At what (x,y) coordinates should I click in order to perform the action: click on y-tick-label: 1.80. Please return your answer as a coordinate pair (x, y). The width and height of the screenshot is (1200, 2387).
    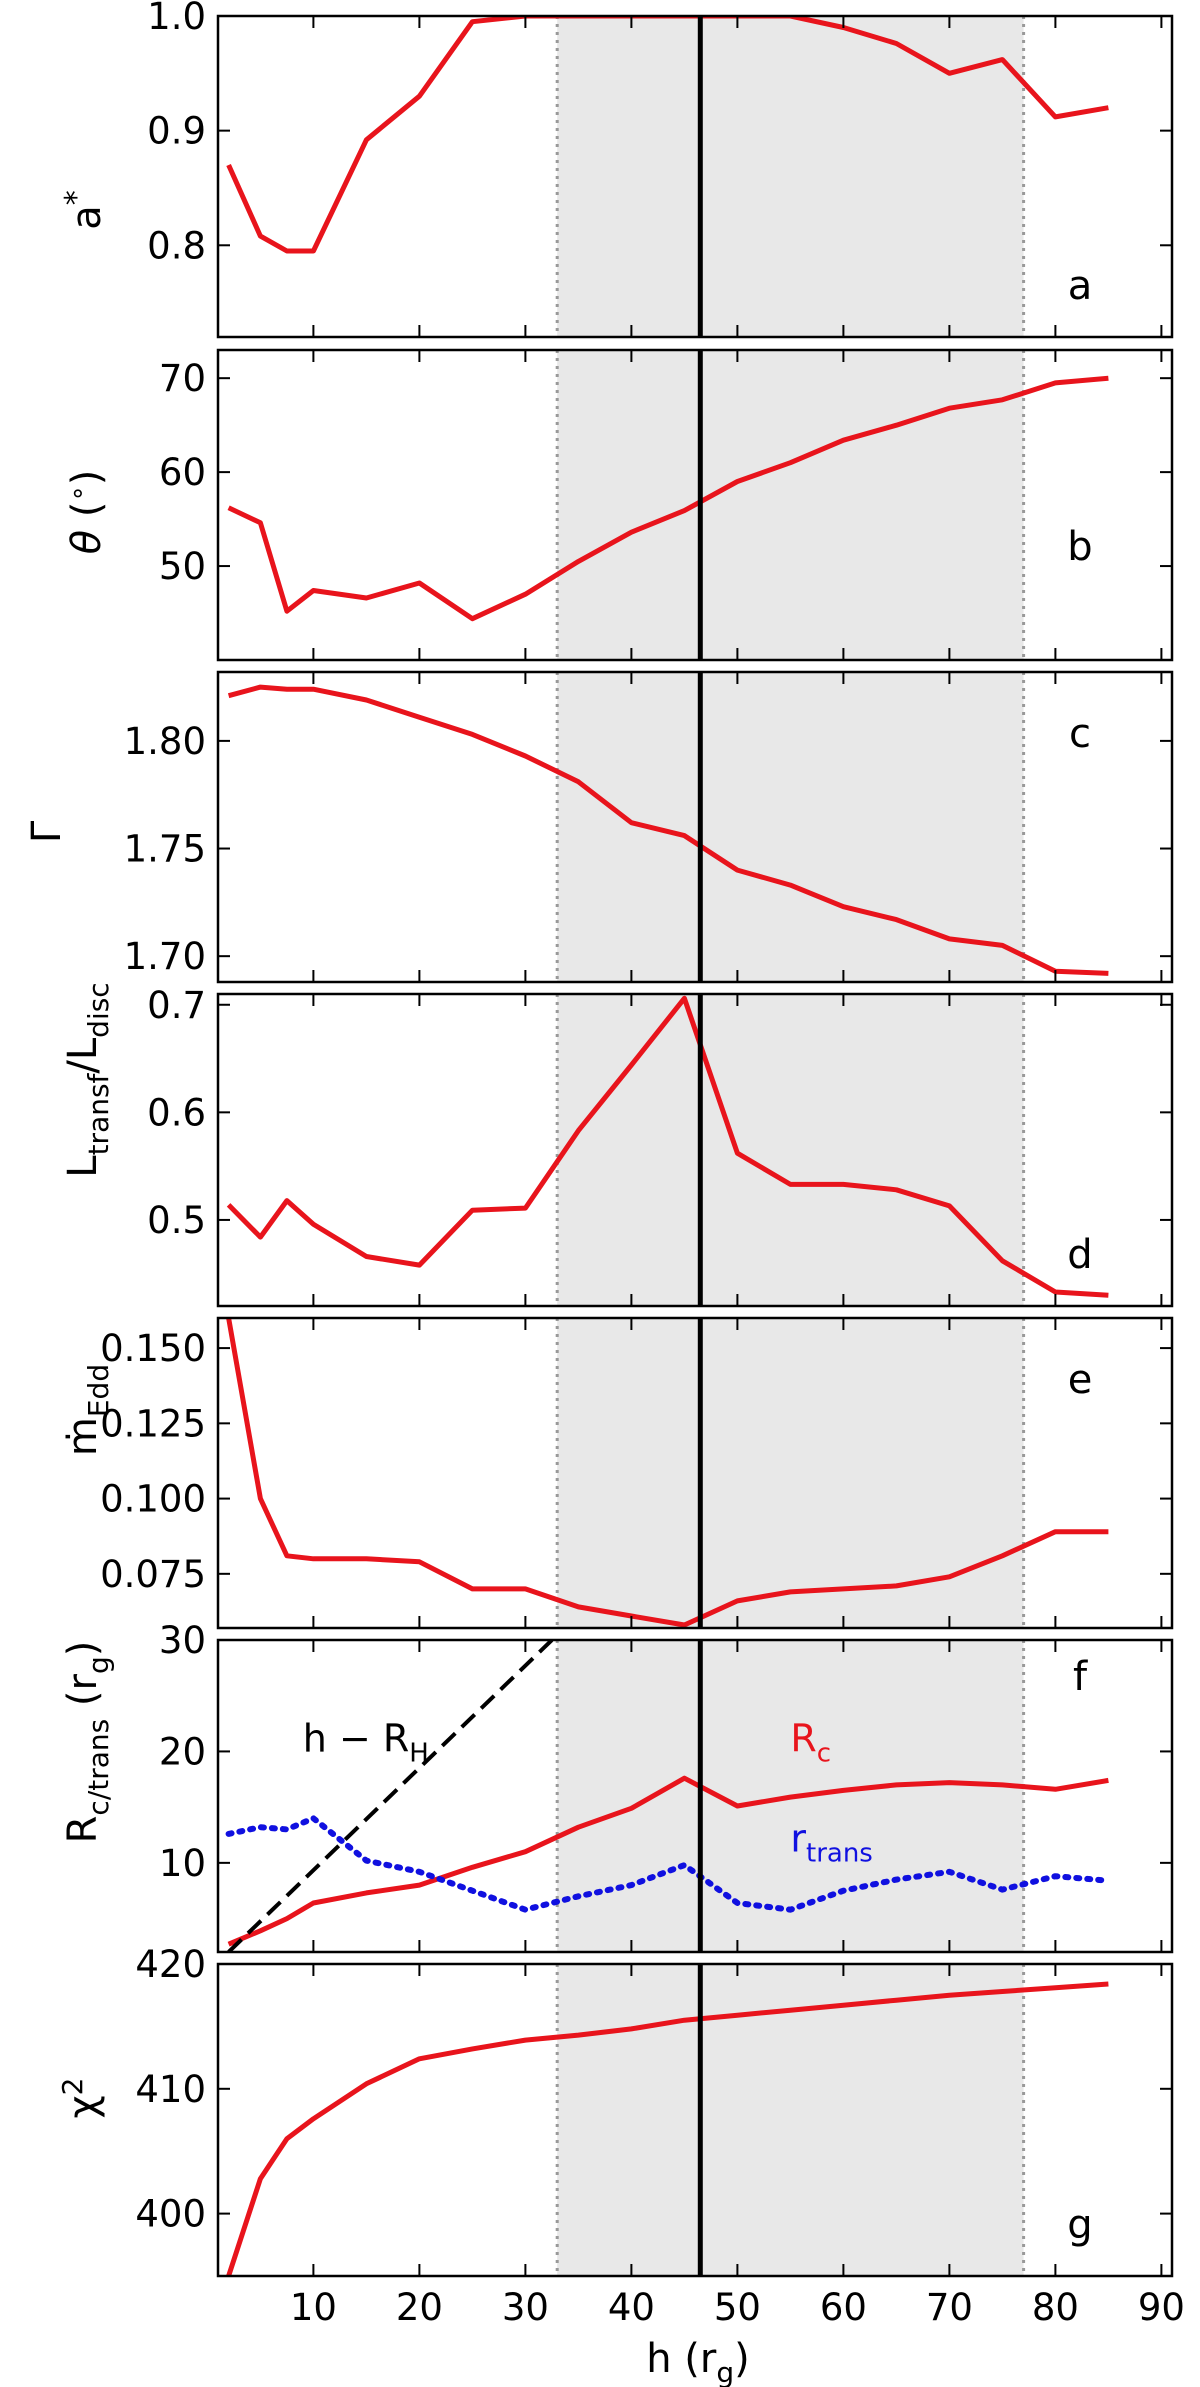
    Looking at the image, I should click on (165, 741).